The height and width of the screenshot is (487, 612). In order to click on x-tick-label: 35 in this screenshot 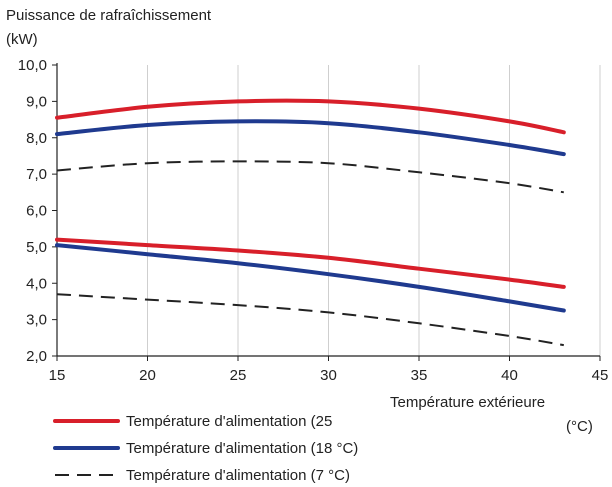, I will do `click(419, 375)`.